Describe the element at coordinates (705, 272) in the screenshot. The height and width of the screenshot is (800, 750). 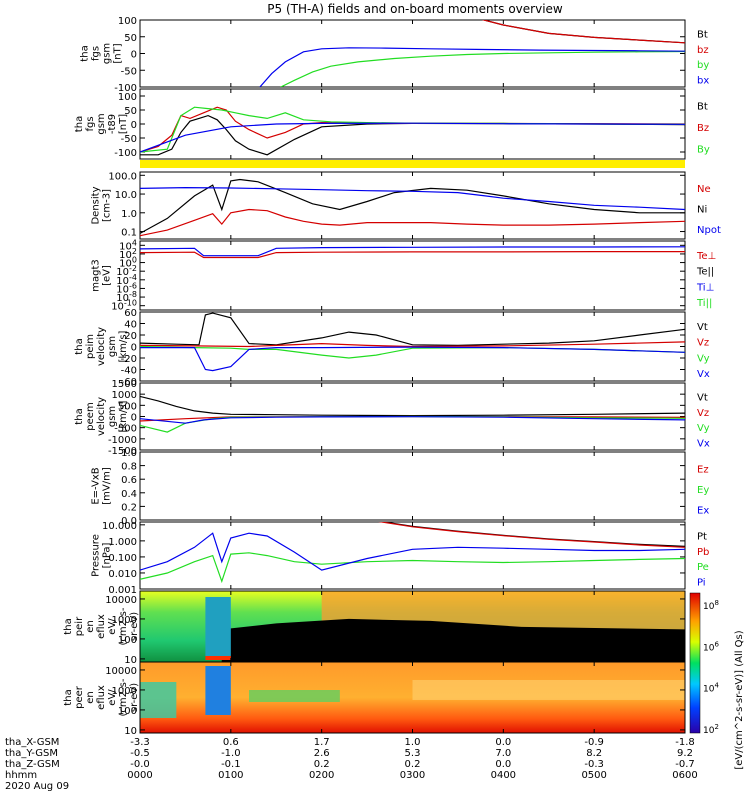
I see `legend-Te||: Te||` at that location.